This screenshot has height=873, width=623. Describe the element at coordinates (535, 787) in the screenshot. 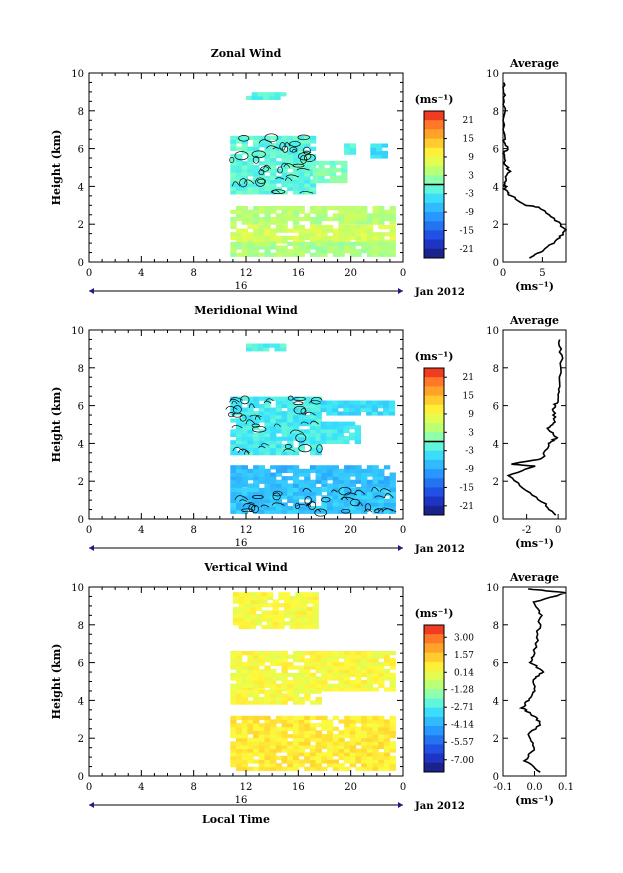

I see `profile-x-tick-label: 0.0` at that location.